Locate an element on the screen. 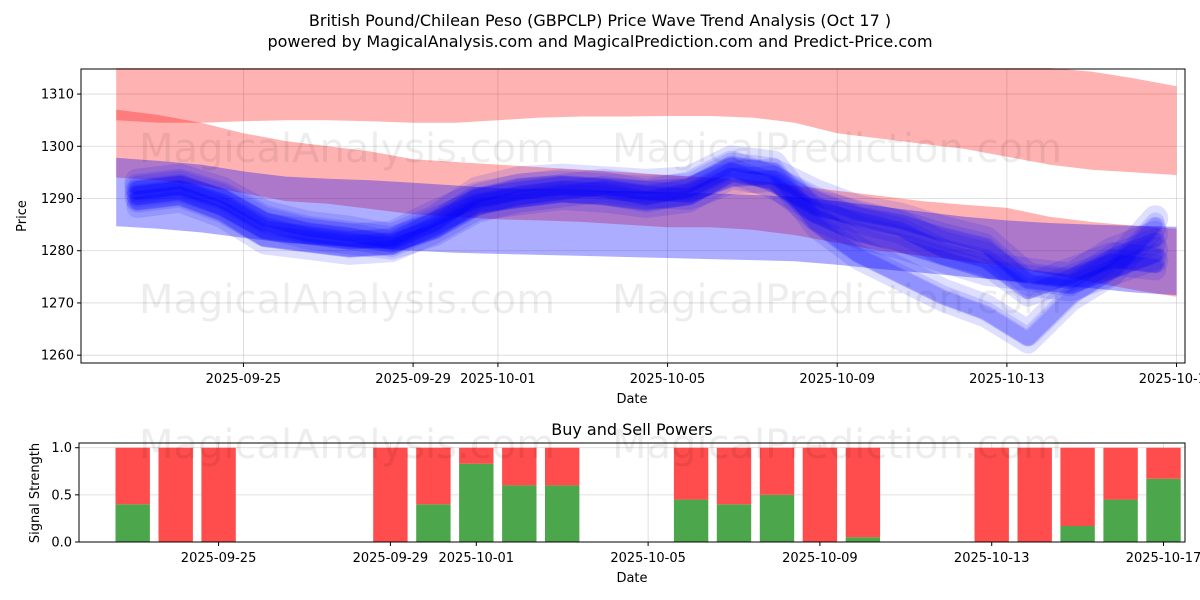  signal-x-tick-label: 2025-10-09 is located at coordinates (820, 558).